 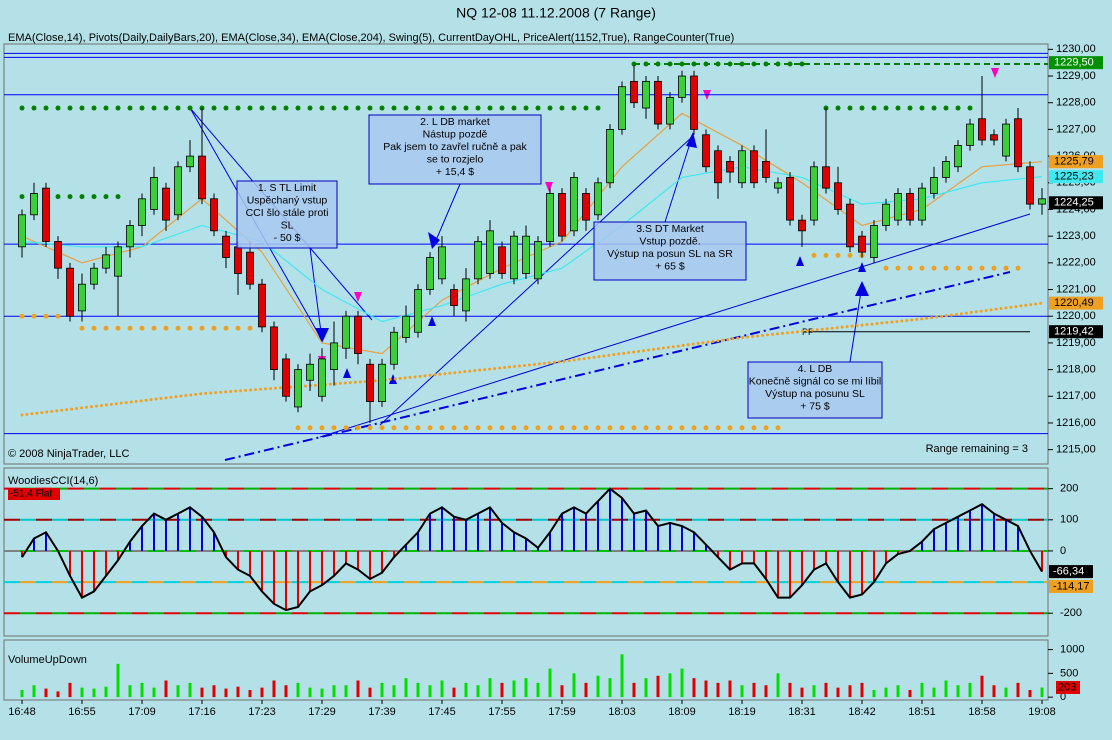 I want to click on cci-status-bg, so click(x=34, y=494).